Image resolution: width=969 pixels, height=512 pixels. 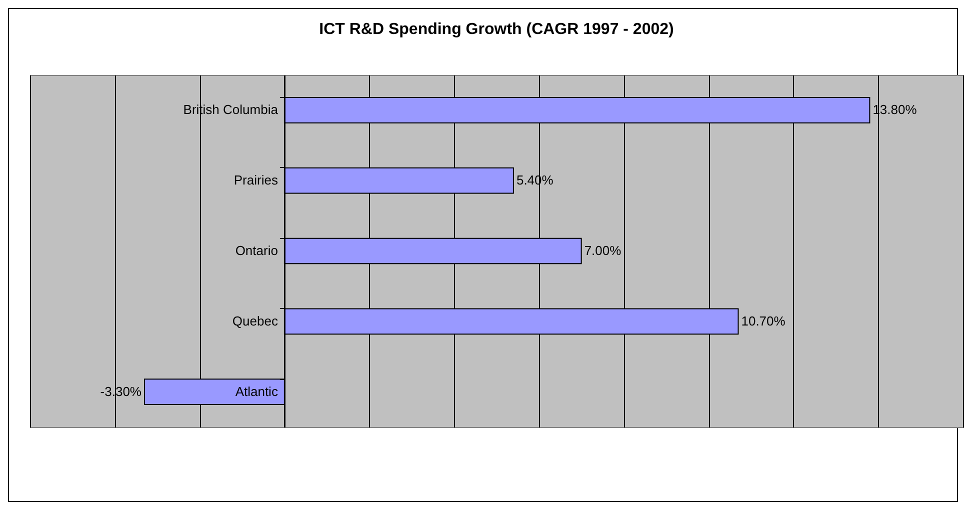 What do you see at coordinates (256, 250) in the screenshot?
I see `y-tick-label: Ontario` at bounding box center [256, 250].